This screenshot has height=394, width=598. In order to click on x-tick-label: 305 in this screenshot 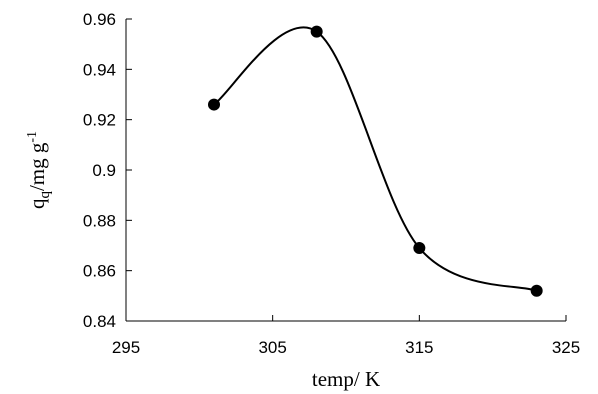, I will do `click(272, 347)`.